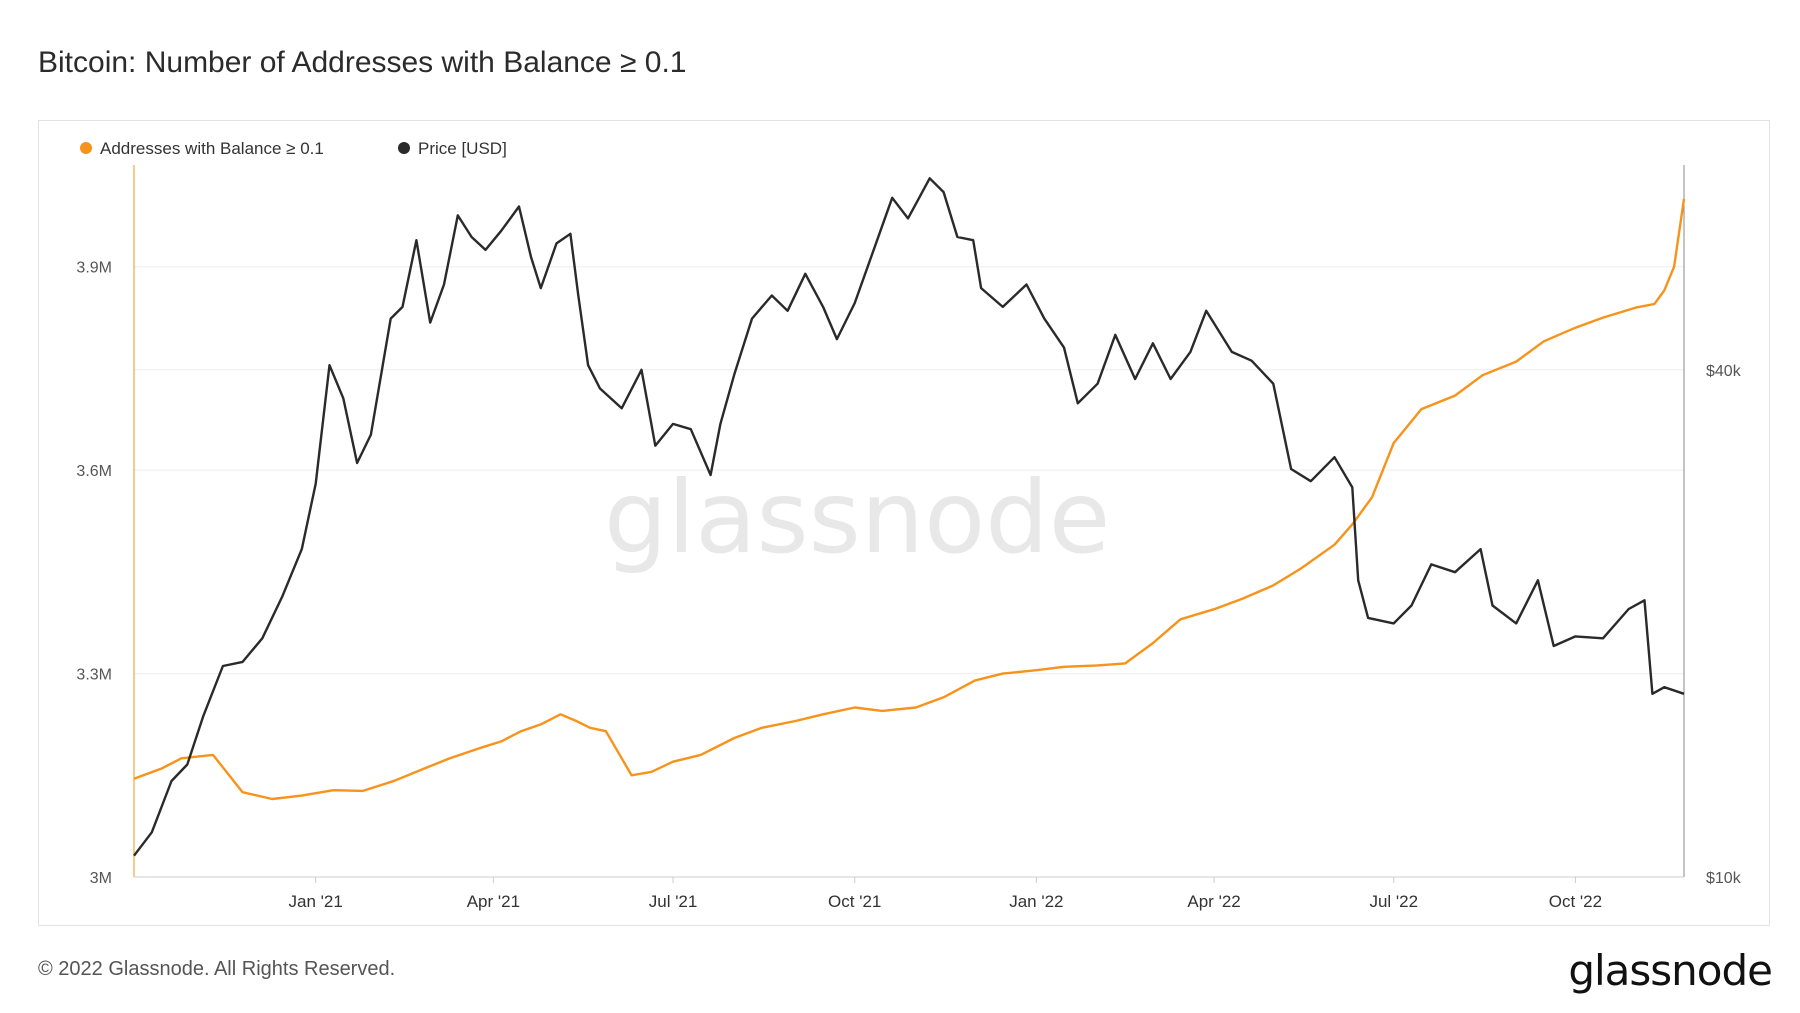 The width and height of the screenshot is (1800, 1013). I want to click on copyright-footer: © 2022 Glassnode. All Rights Reserved., so click(217, 969).